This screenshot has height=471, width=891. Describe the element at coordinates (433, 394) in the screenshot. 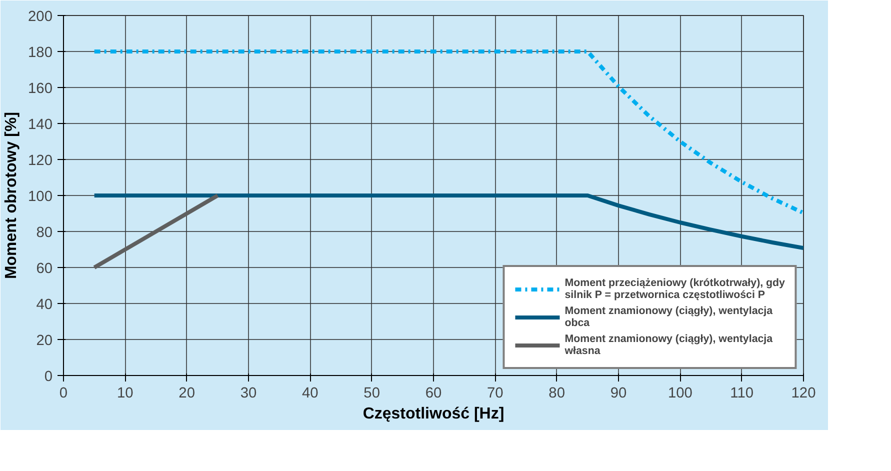

I see `x-tick-label: 60` at that location.